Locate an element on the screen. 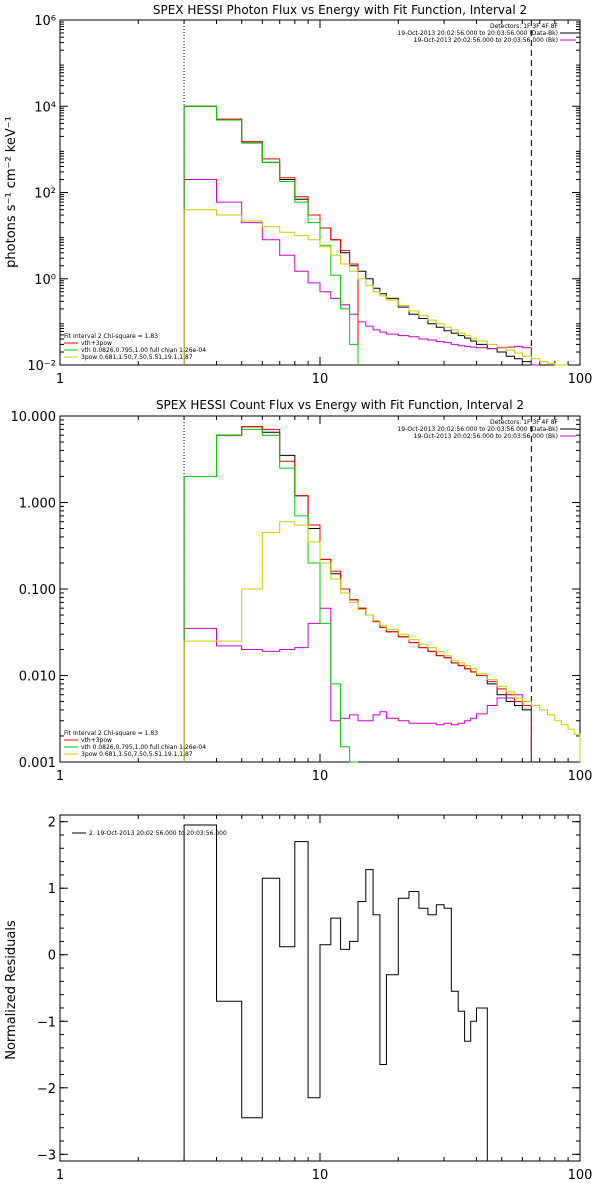 The width and height of the screenshot is (600, 1200). count-flux-legend-entry: 3pow 0.681,1.50,7.50,5.51,19.1,1.87 is located at coordinates (137, 754).